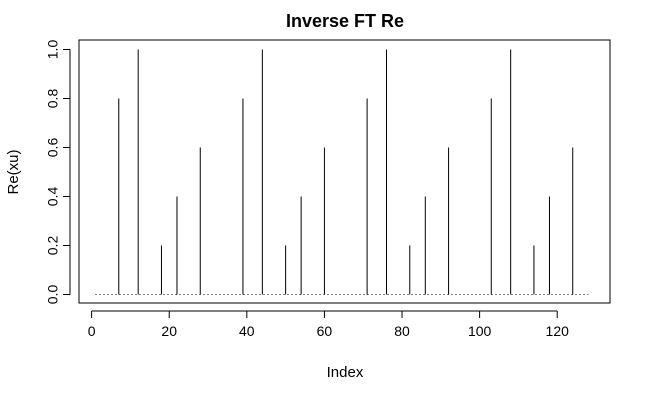  I want to click on y-tick-label: 1.0, so click(53, 50).